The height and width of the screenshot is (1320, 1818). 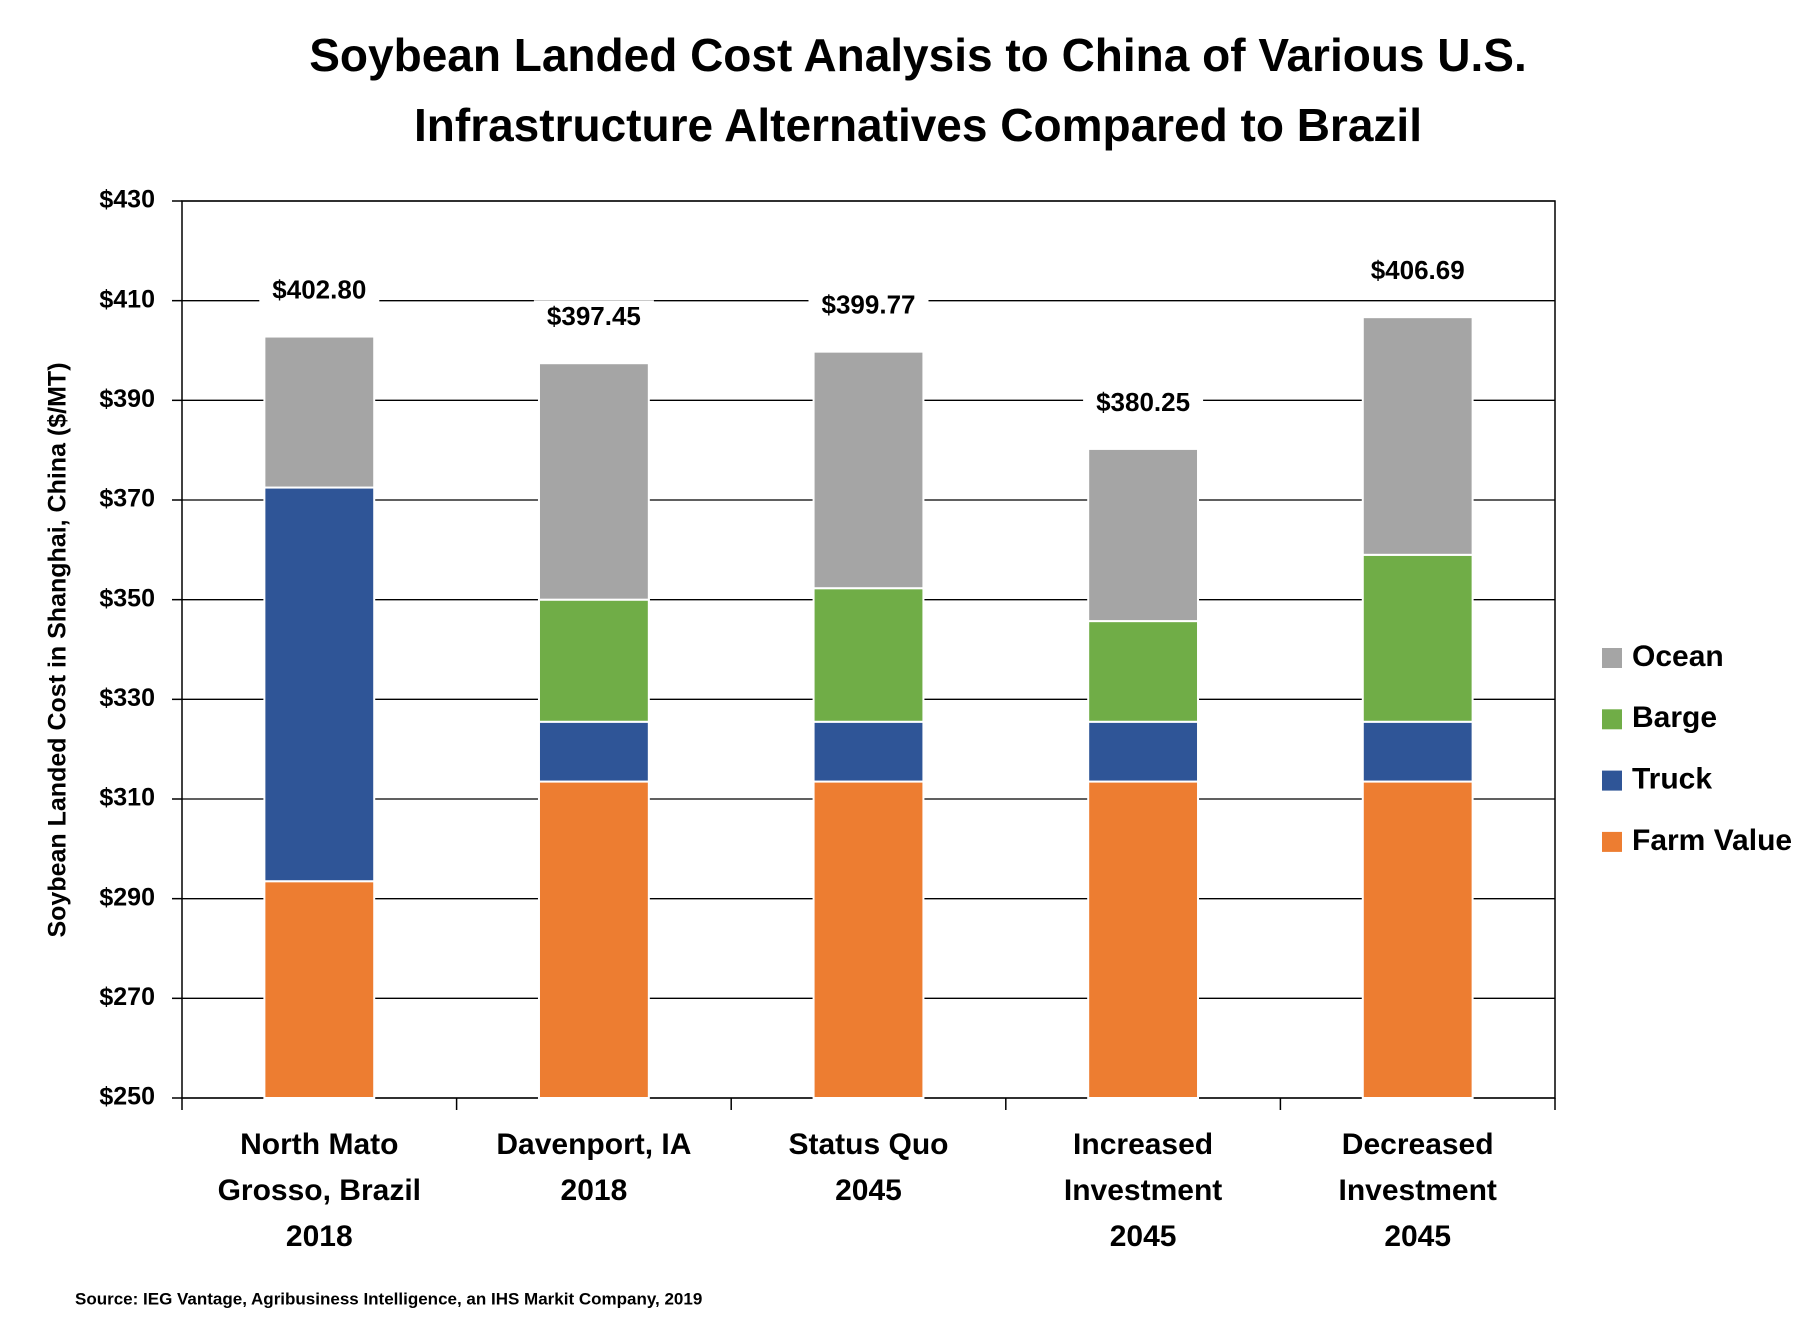 I want to click on x-tick-label: Decreased, so click(x=1418, y=1144).